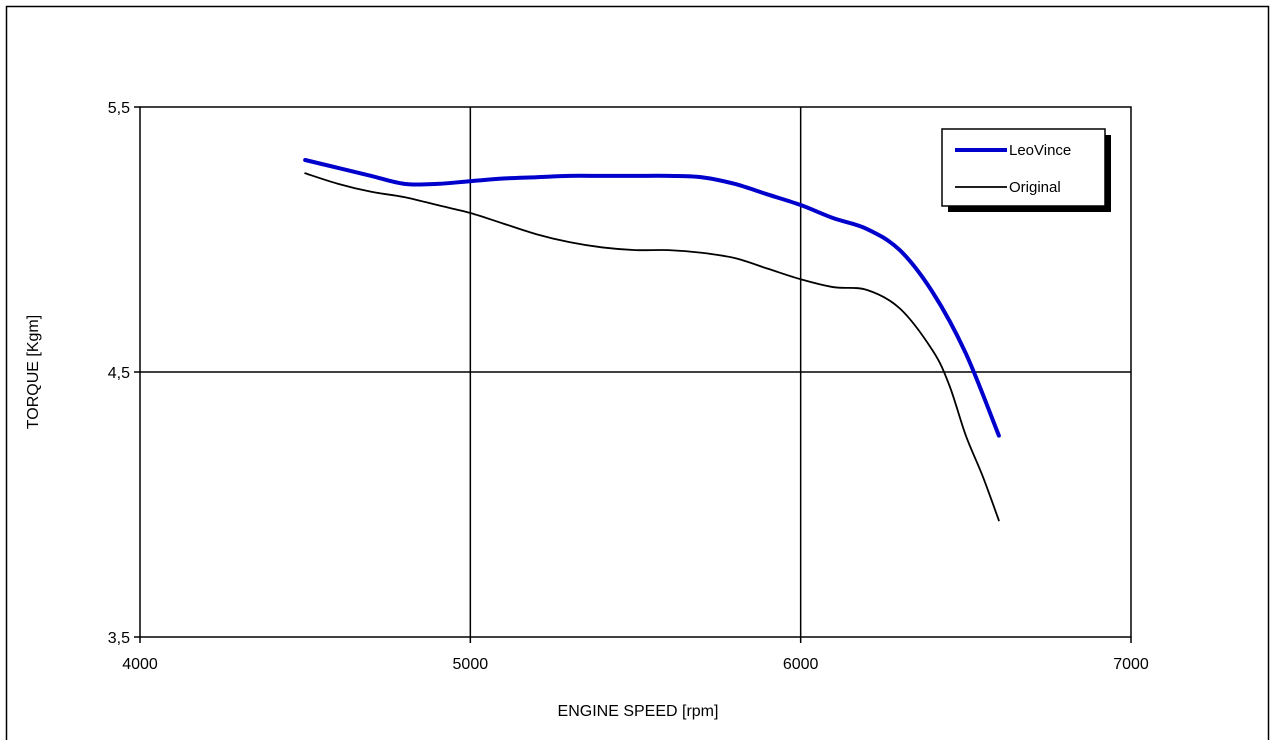  I want to click on x-tick-label-5000: 5000, so click(471, 664).